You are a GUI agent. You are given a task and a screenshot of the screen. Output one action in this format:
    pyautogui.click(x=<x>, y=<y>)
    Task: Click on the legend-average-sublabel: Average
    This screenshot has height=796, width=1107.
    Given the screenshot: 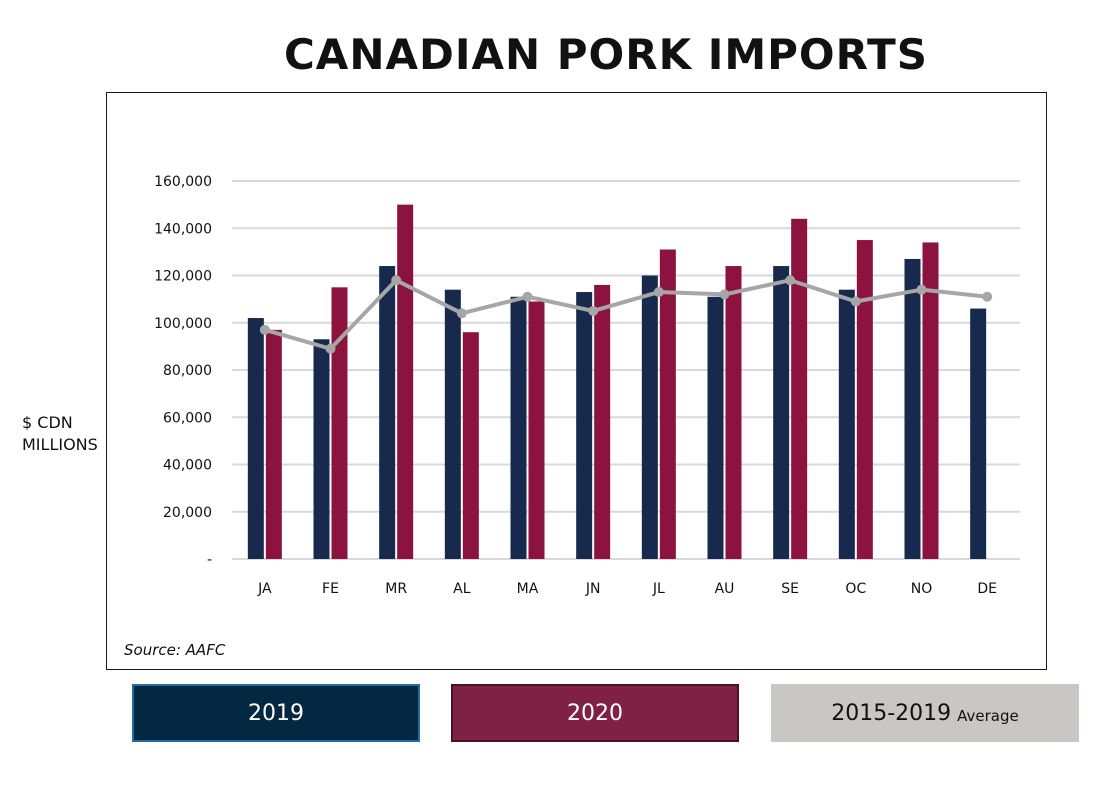 What is the action you would take?
    pyautogui.click(x=988, y=716)
    